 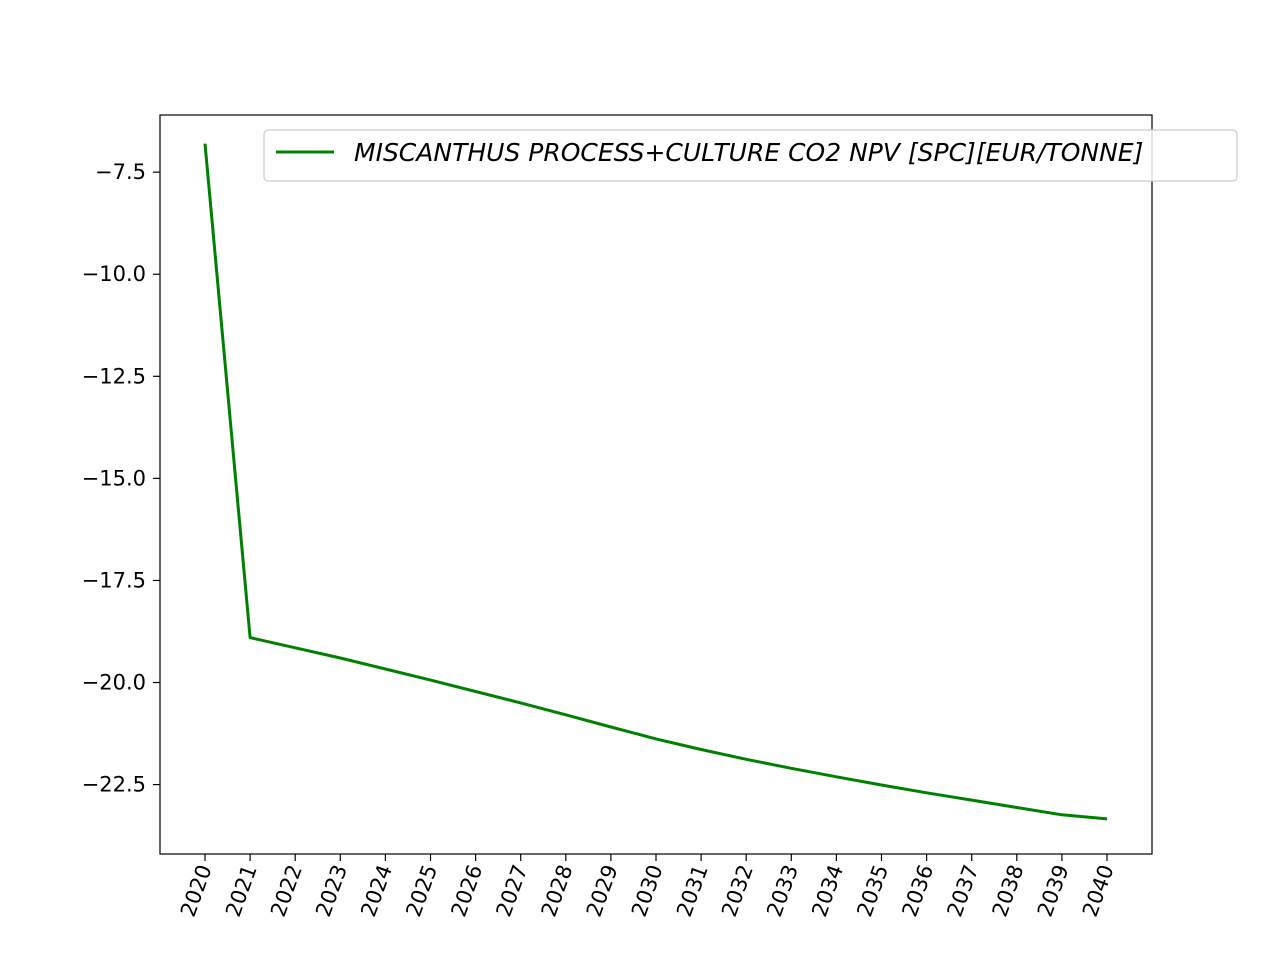 I want to click on x-tick-label: 2038, so click(x=1008, y=891).